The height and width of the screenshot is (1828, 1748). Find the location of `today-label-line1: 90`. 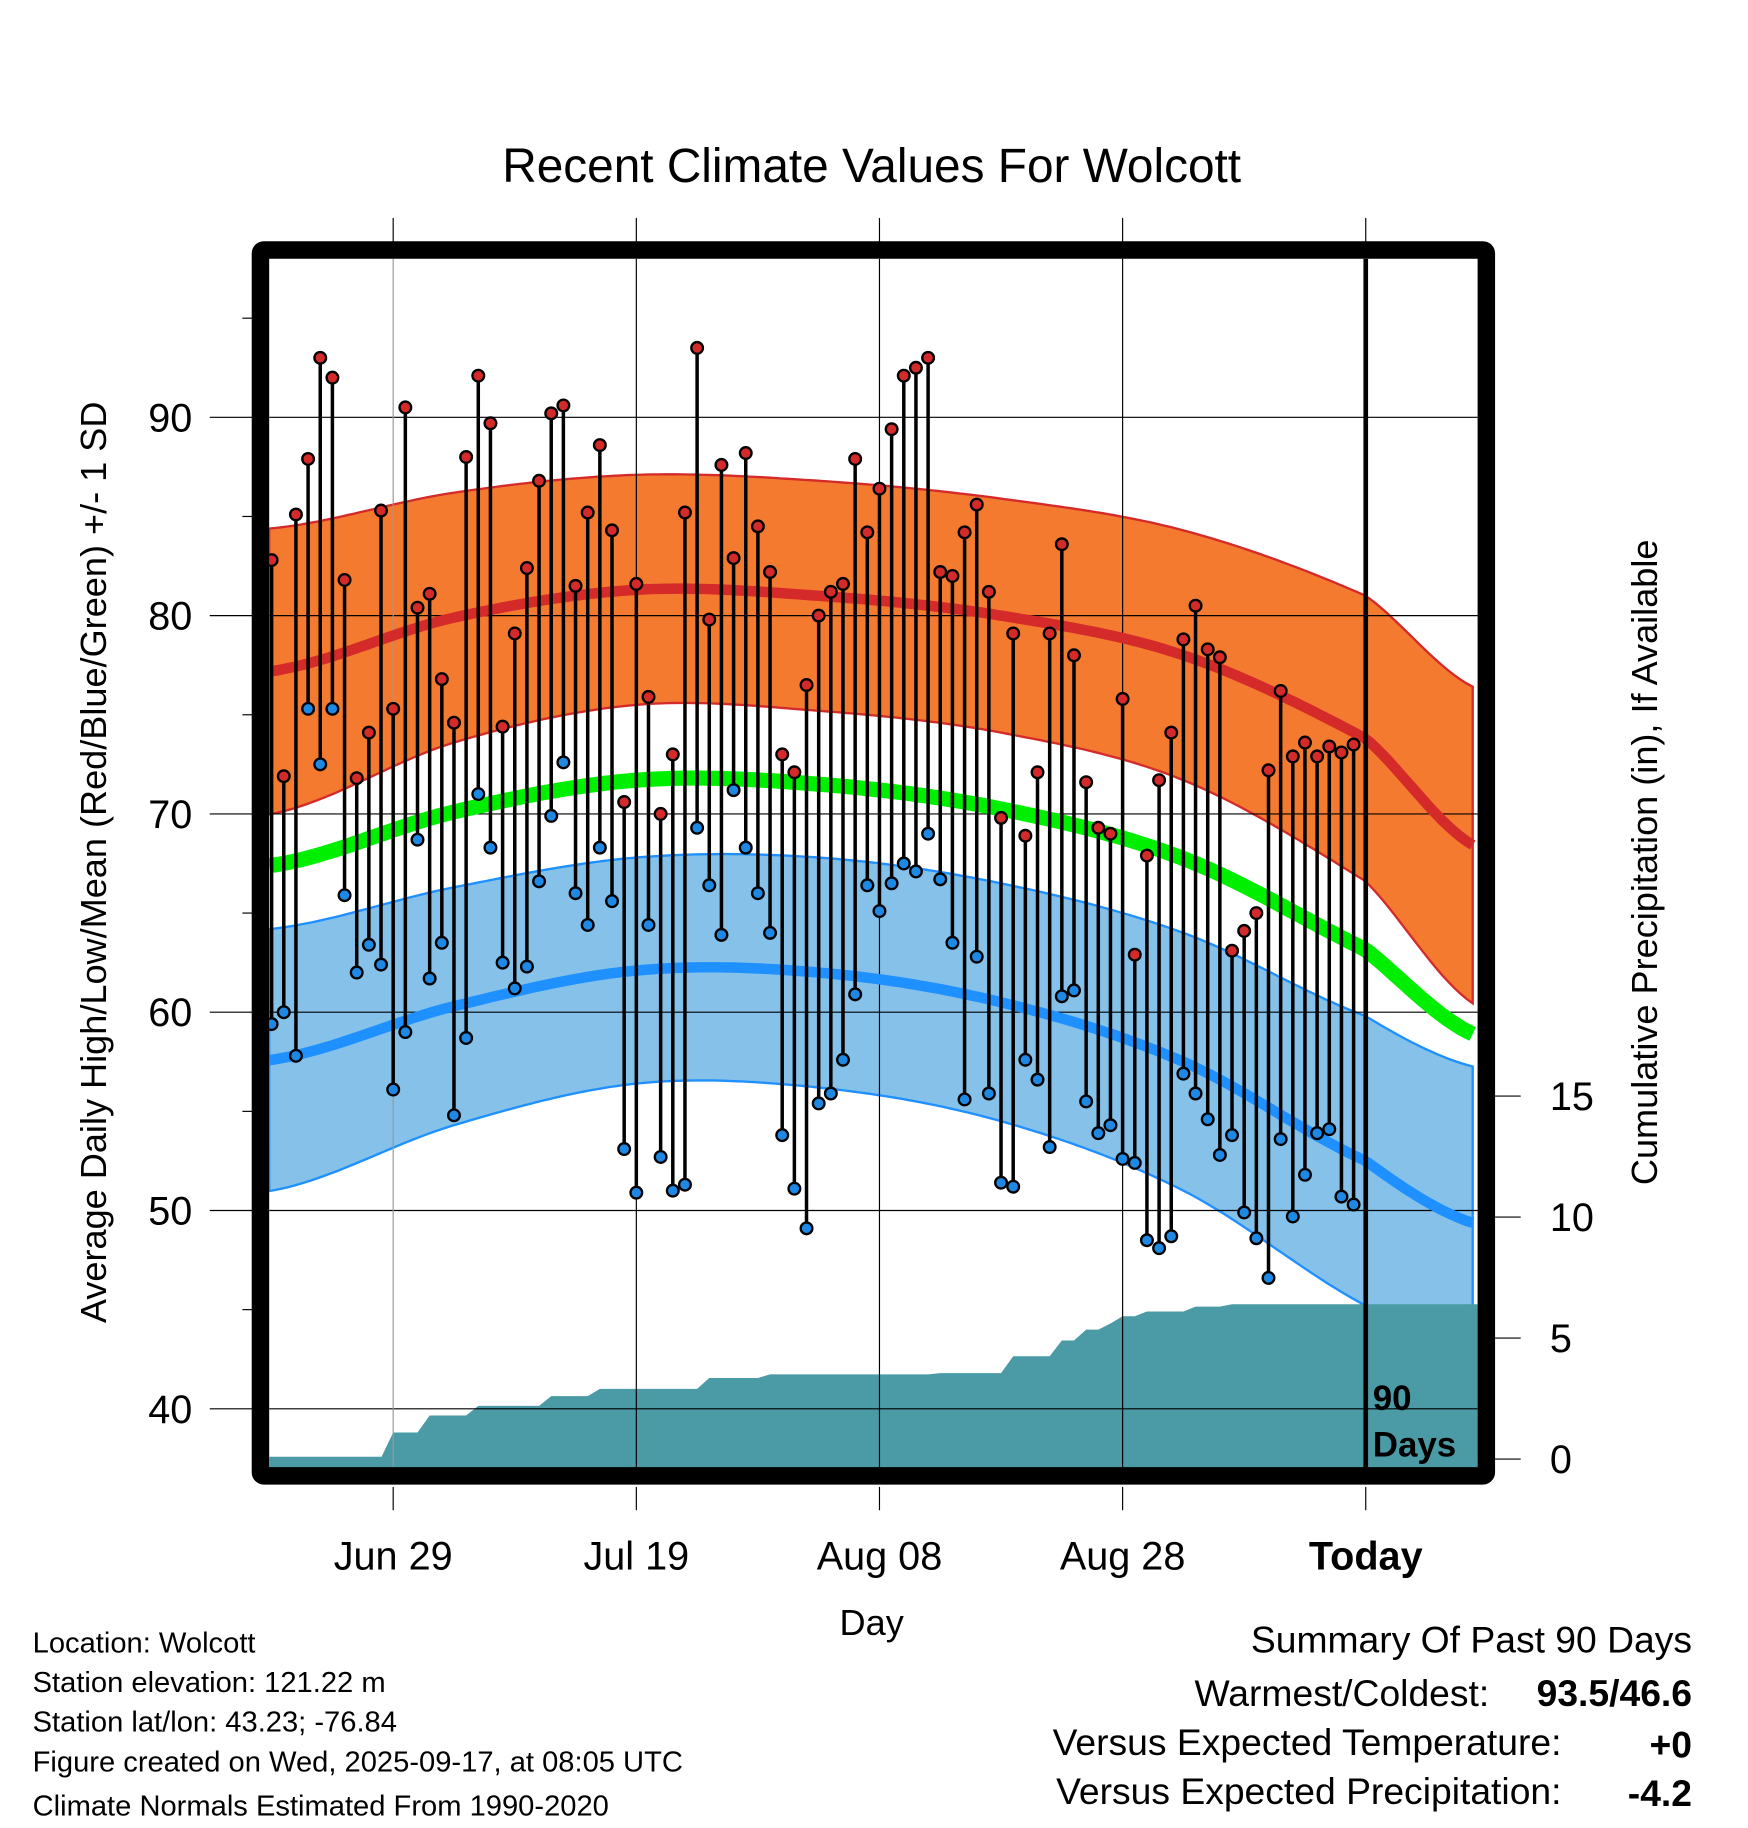

today-label-line1: 90 is located at coordinates (1392, 1398).